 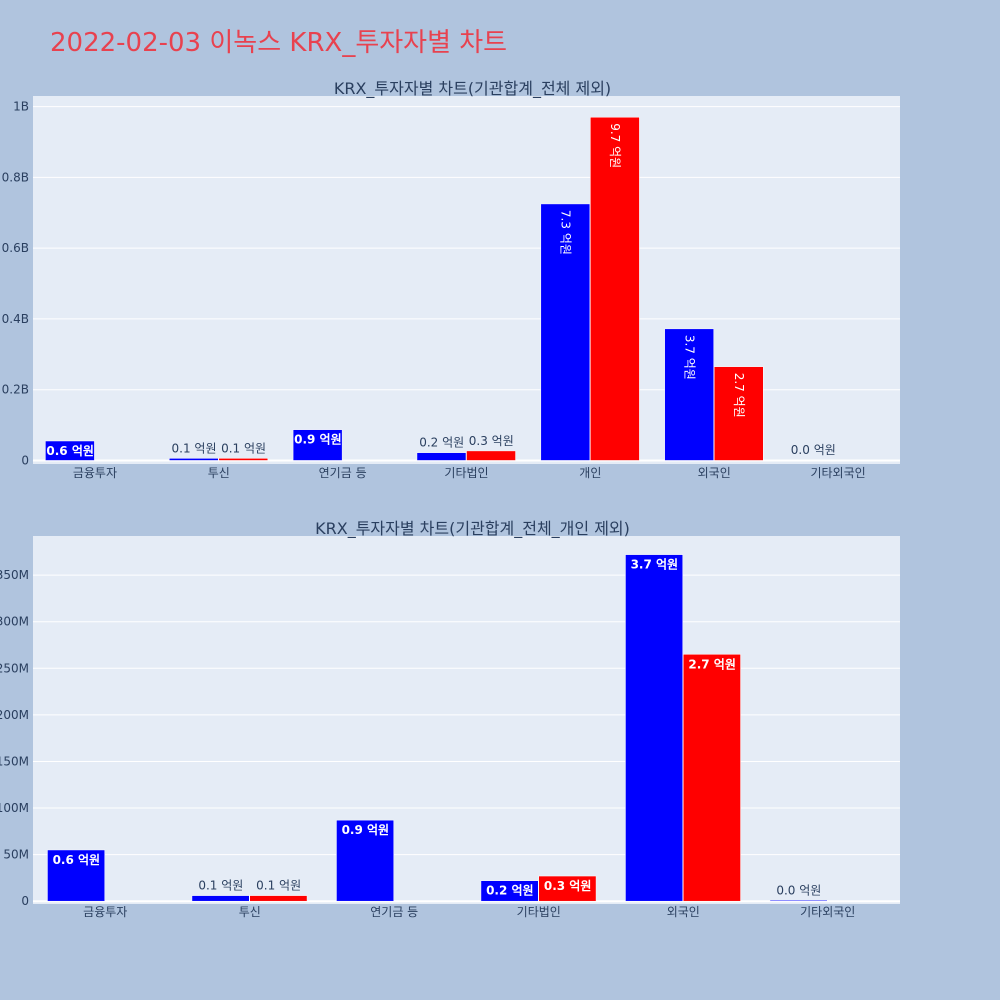 What do you see at coordinates (15, 248) in the screenshot?
I see `y-tick-label: 0.6B` at bounding box center [15, 248].